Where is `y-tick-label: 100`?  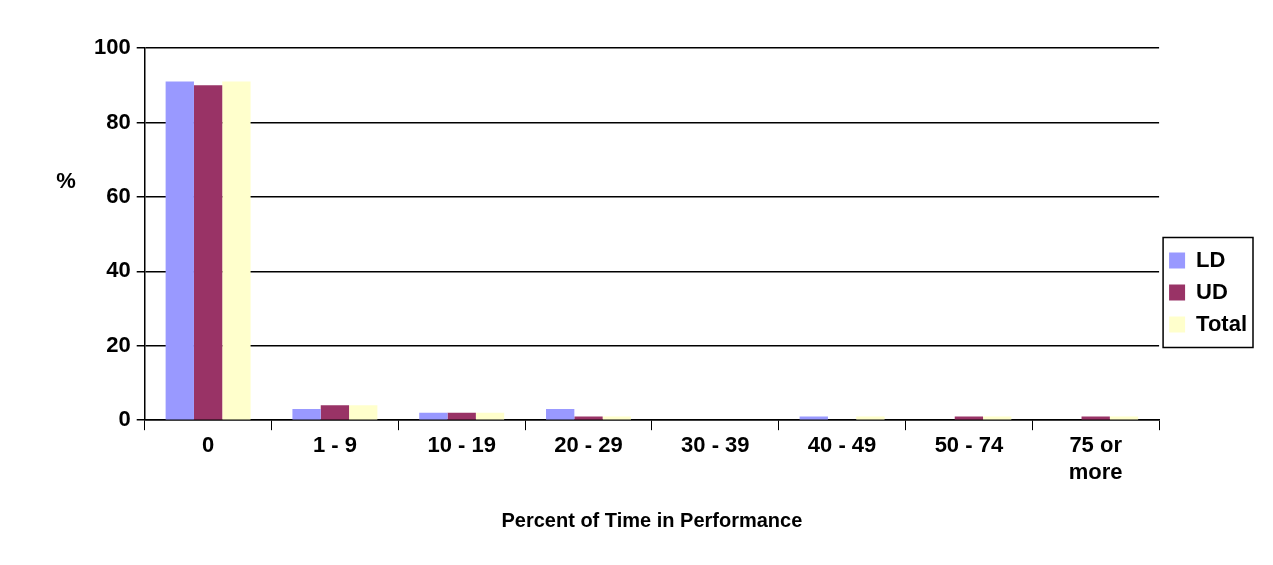
y-tick-label: 100 is located at coordinates (112, 47).